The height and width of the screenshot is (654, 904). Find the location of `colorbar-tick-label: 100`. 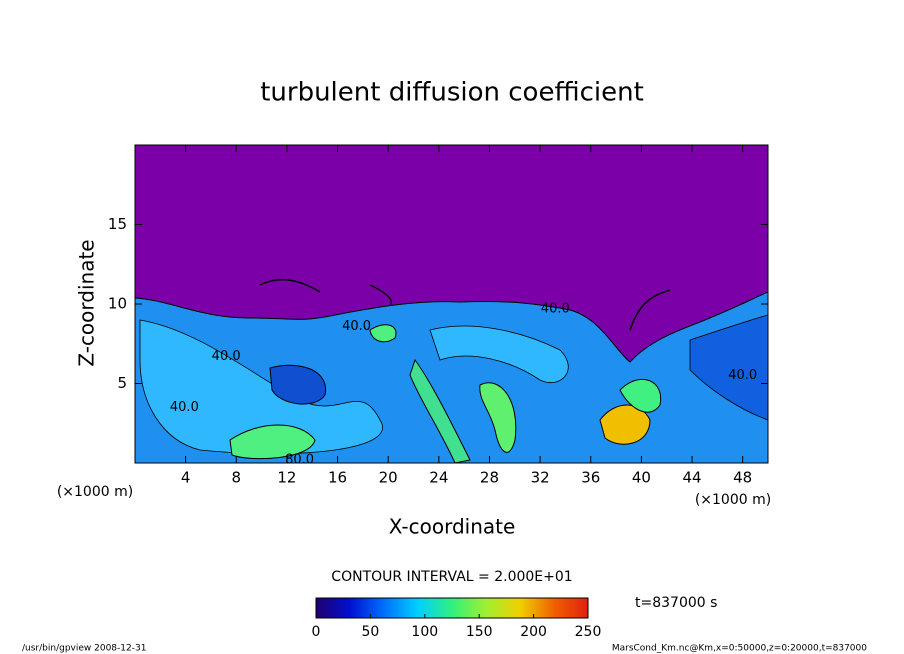

colorbar-tick-label: 100 is located at coordinates (424, 632).